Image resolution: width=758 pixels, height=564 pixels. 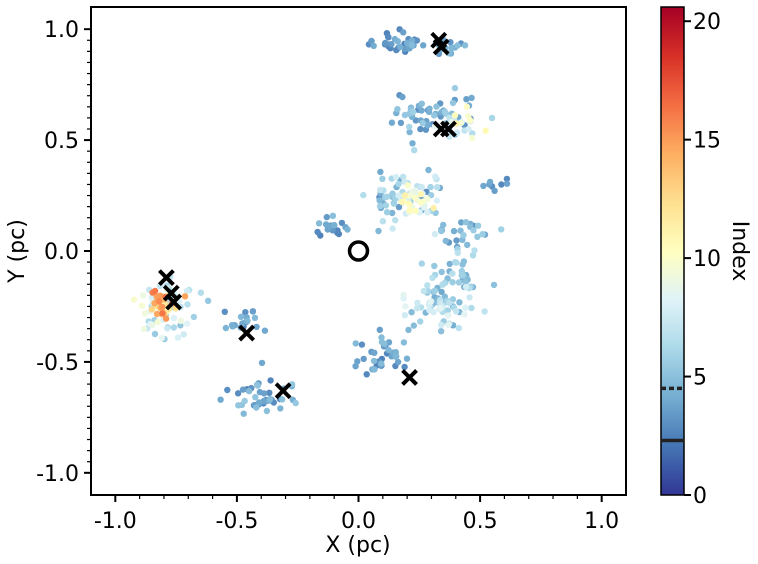 I want to click on colorbar-tick-label: 5, so click(x=700, y=378).